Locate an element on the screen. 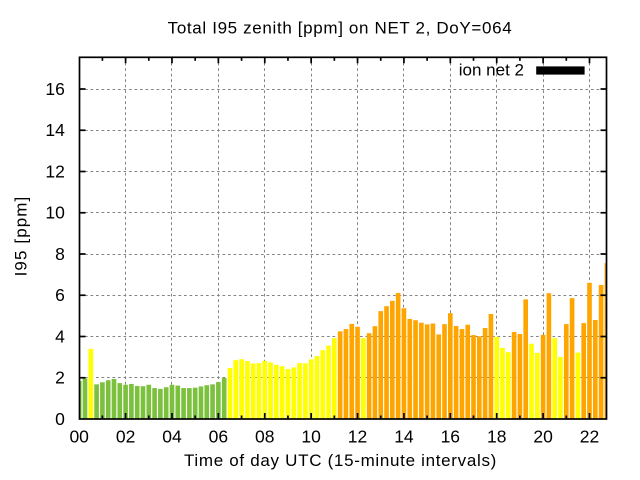 This screenshot has width=640, height=480. svg-text: 00 is located at coordinates (79, 436).